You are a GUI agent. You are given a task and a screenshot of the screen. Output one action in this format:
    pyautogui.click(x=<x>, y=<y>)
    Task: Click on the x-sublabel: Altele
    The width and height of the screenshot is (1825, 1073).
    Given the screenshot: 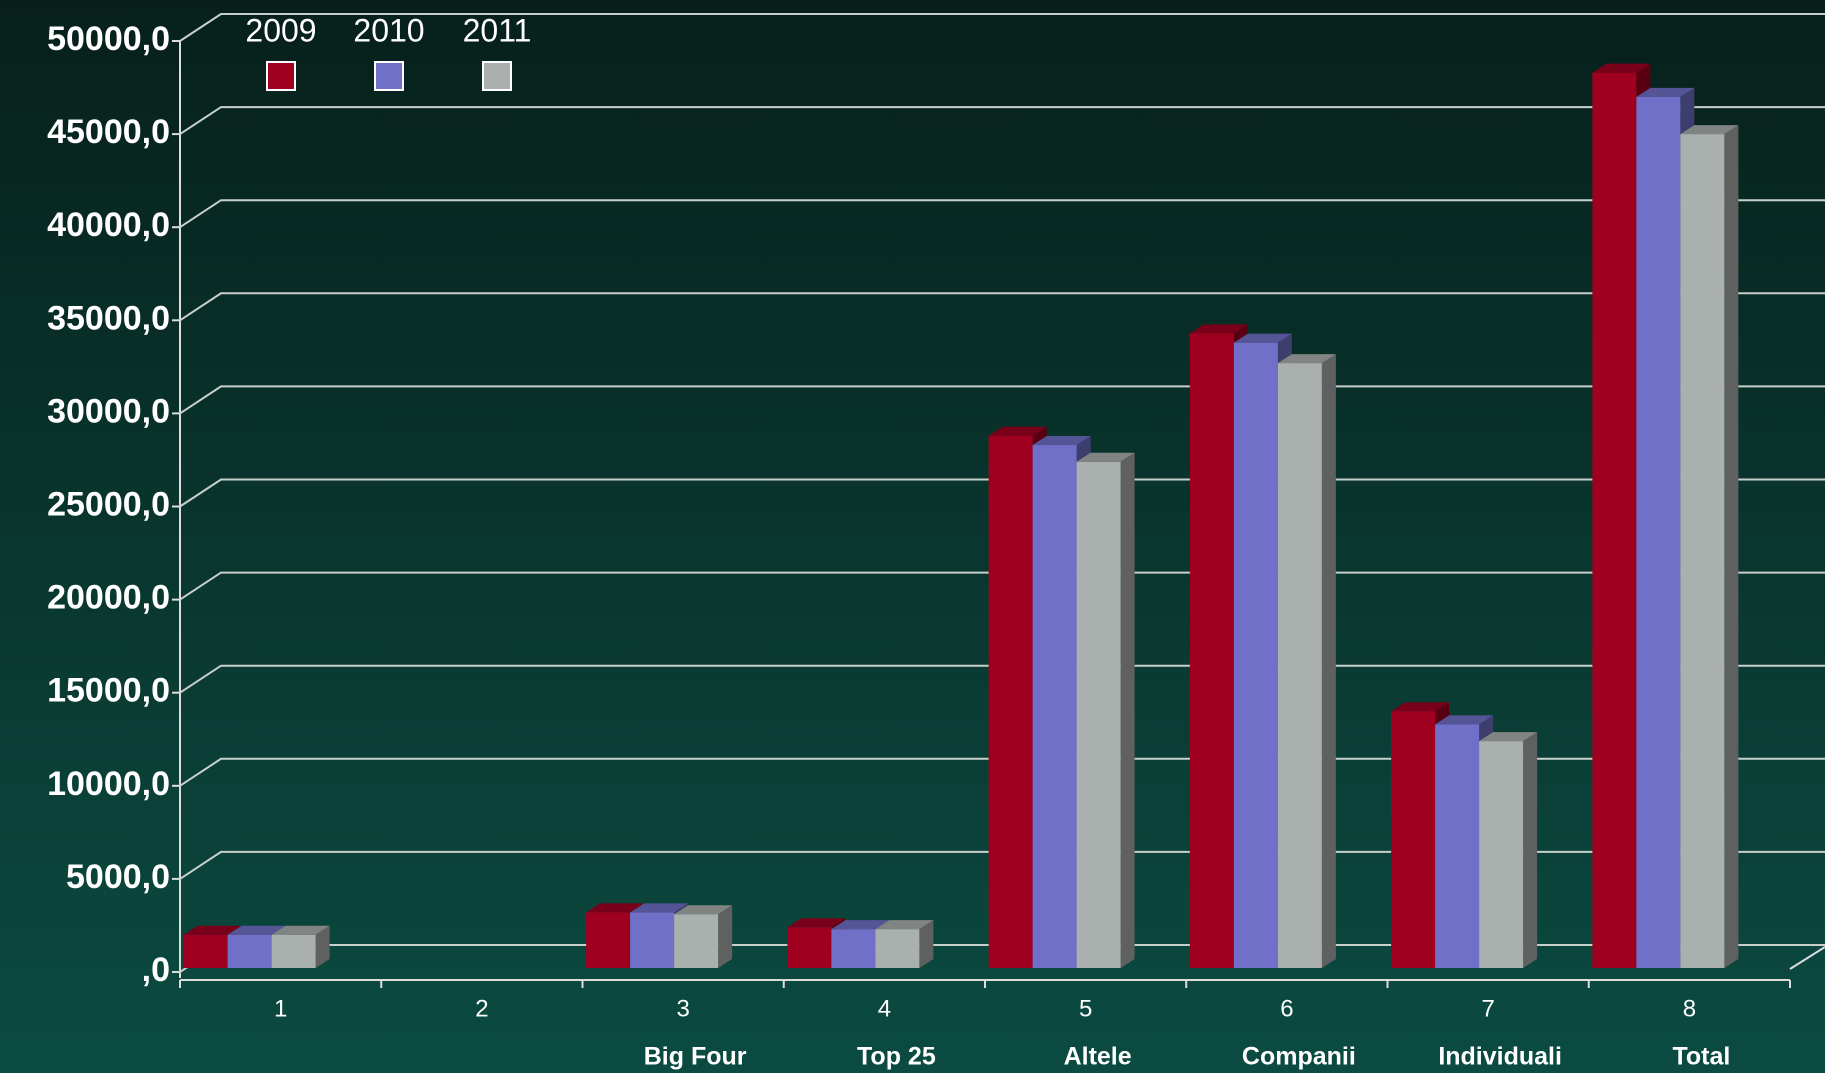 What is the action you would take?
    pyautogui.click(x=1098, y=1057)
    